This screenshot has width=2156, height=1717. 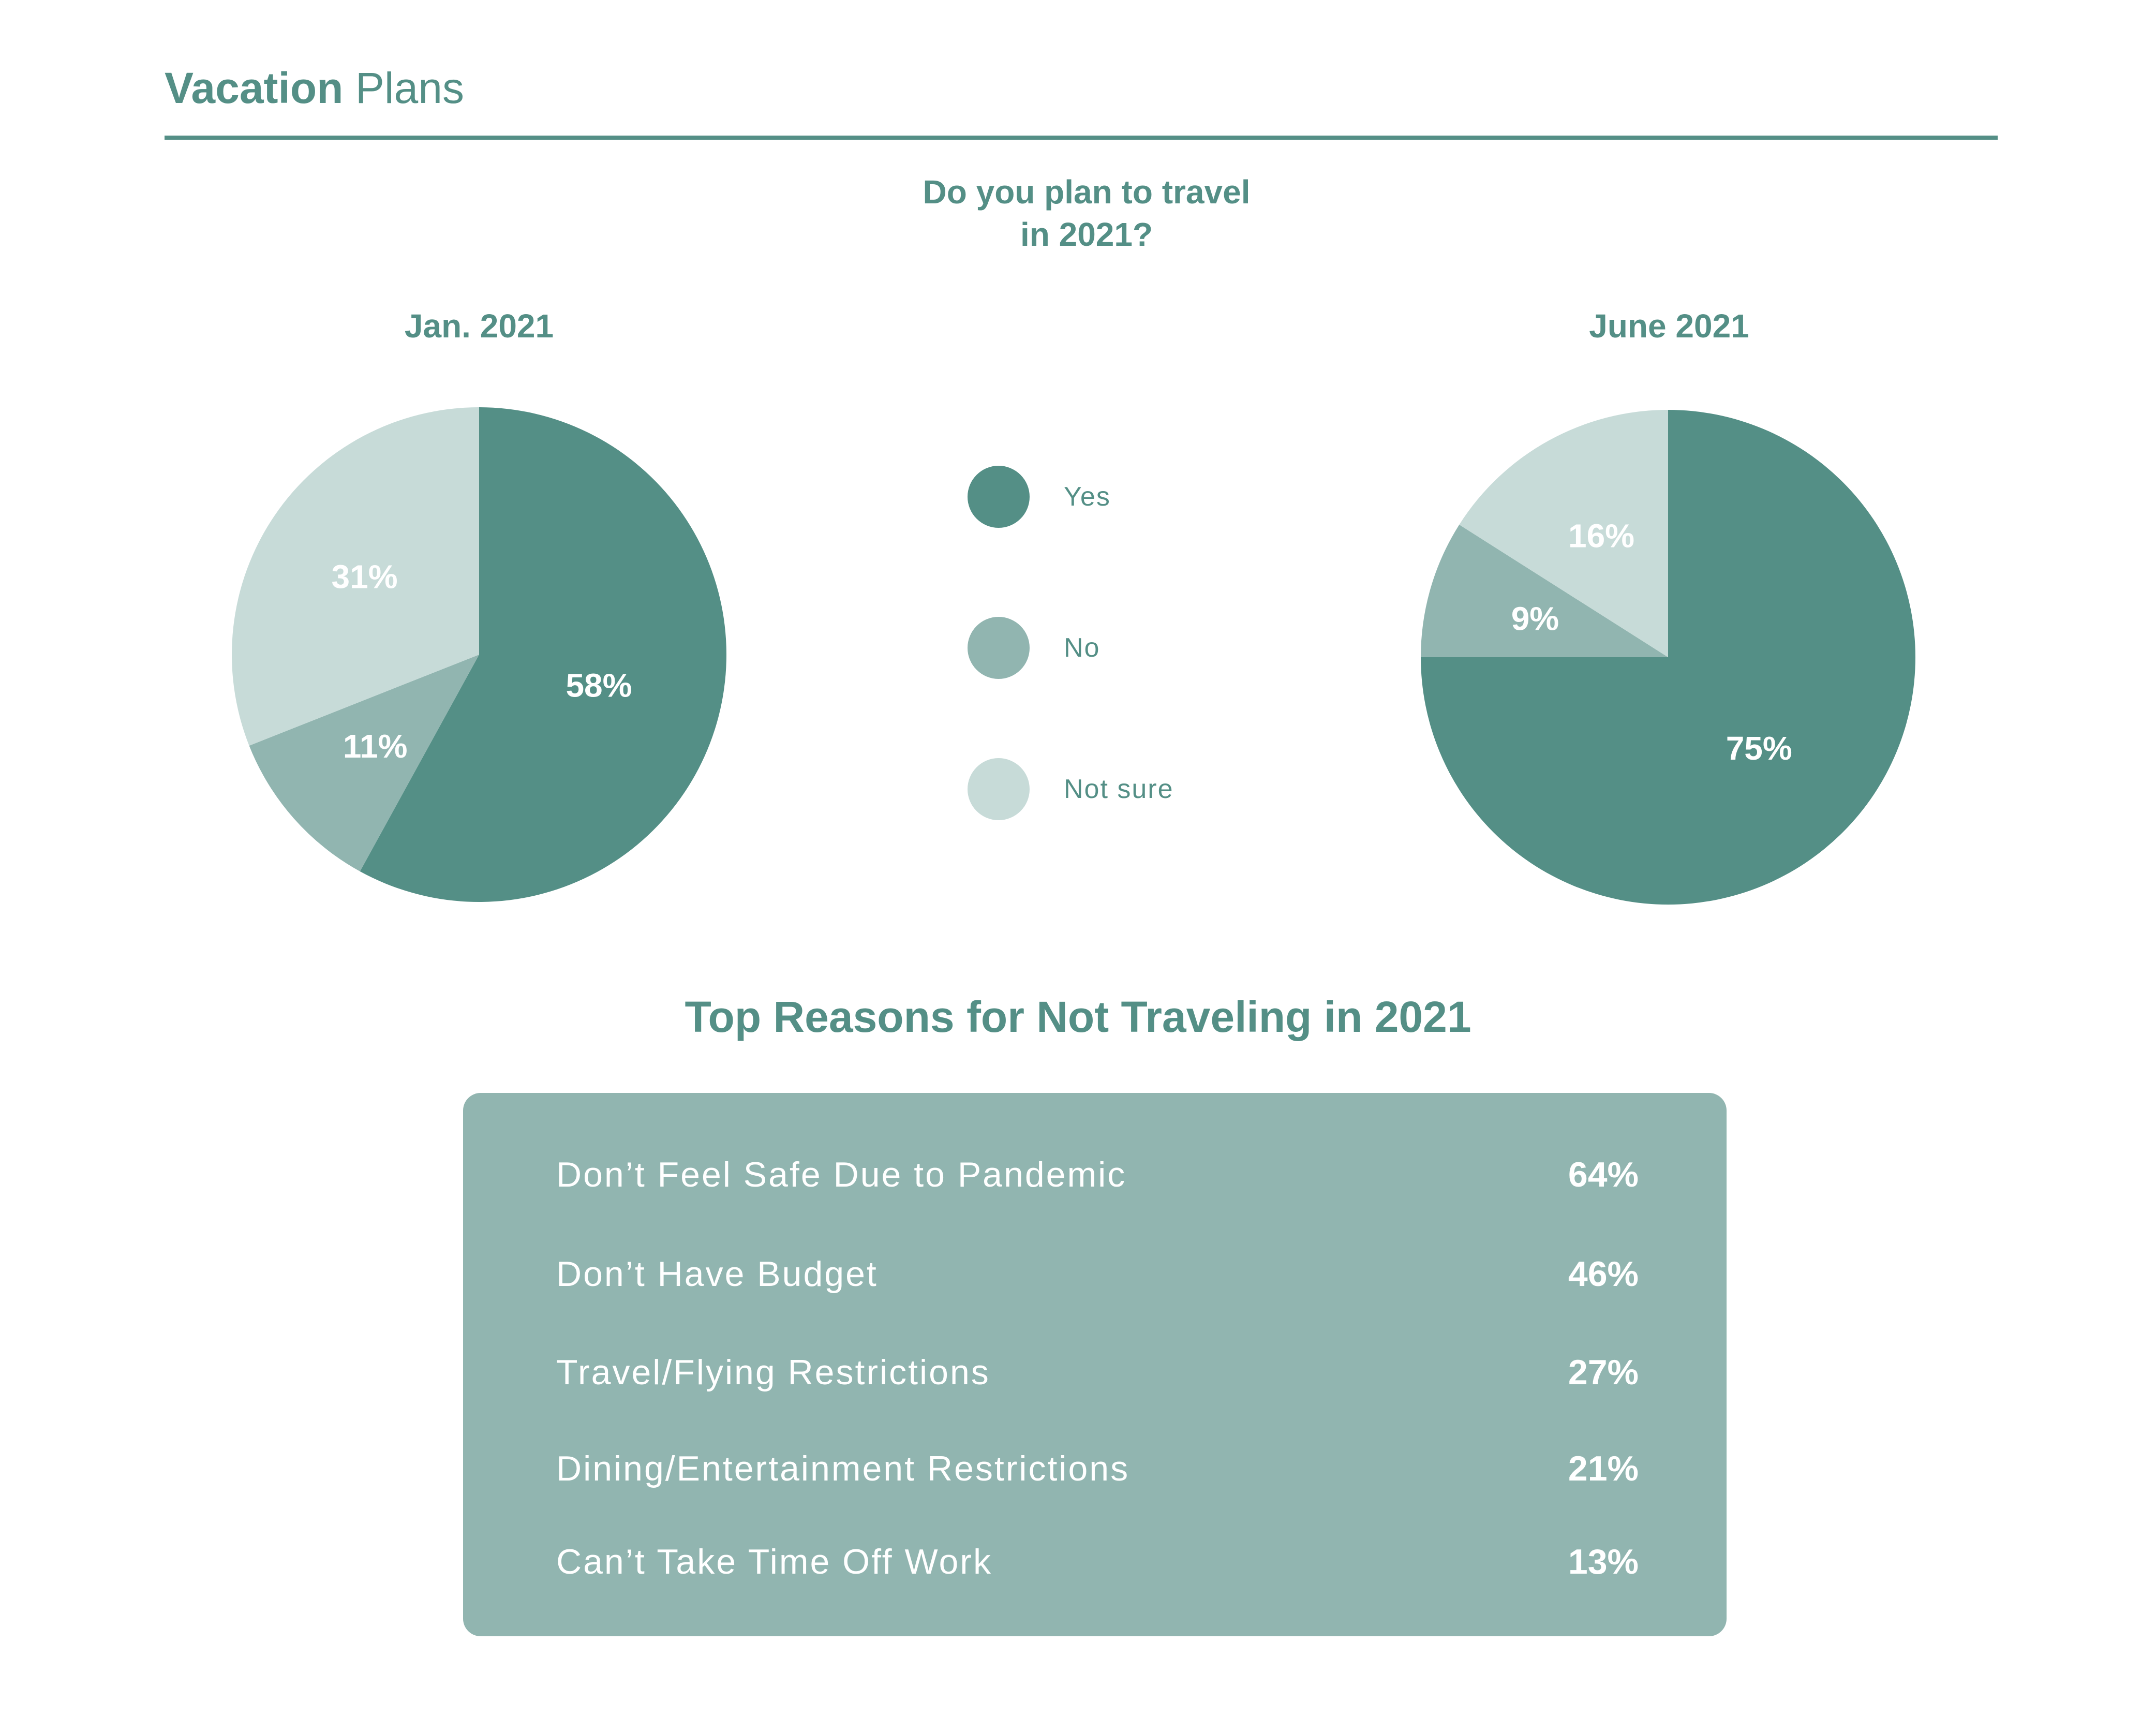 I want to click on pie-title-june-2021: June 2021, so click(x=1669, y=326).